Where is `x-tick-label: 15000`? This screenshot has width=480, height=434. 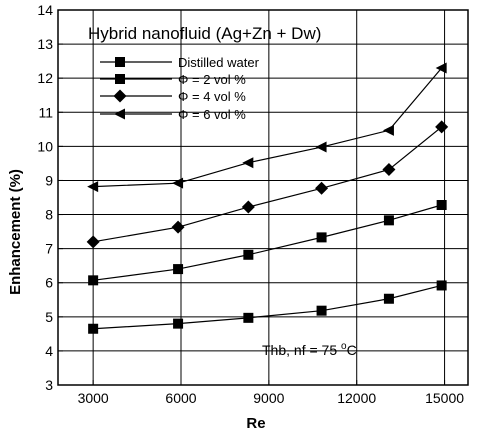 x-tick-label: 15000 is located at coordinates (444, 398).